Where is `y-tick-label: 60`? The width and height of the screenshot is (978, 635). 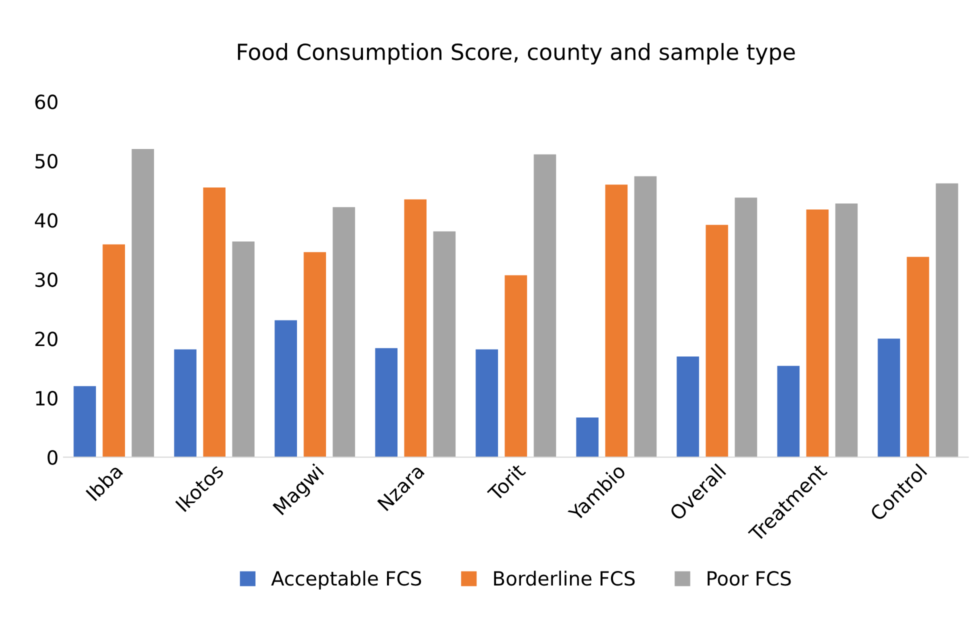 y-tick-label: 60 is located at coordinates (46, 102).